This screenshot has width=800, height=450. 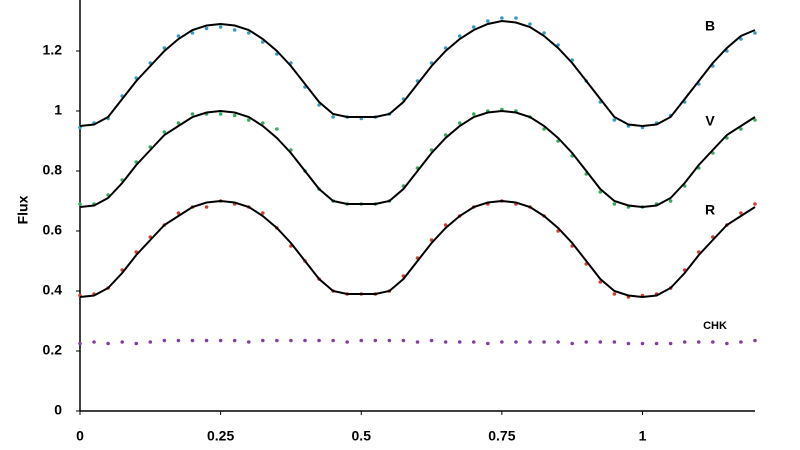 What do you see at coordinates (710, 26) in the screenshot?
I see `series-label: B` at bounding box center [710, 26].